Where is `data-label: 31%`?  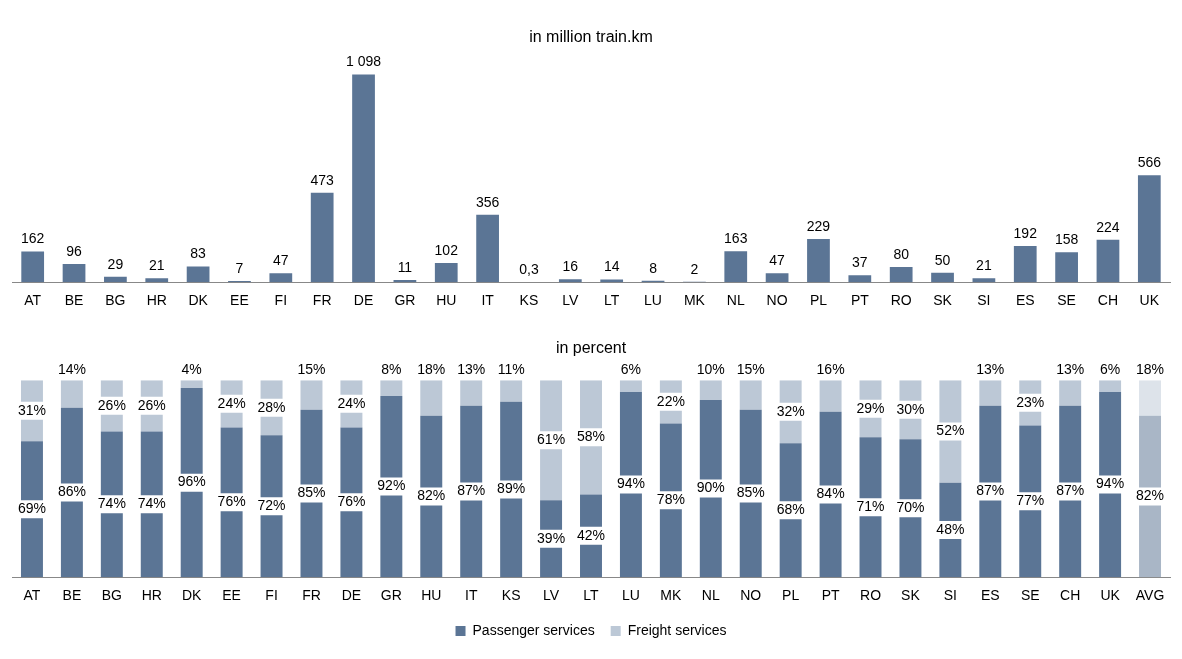 data-label: 31% is located at coordinates (31, 409).